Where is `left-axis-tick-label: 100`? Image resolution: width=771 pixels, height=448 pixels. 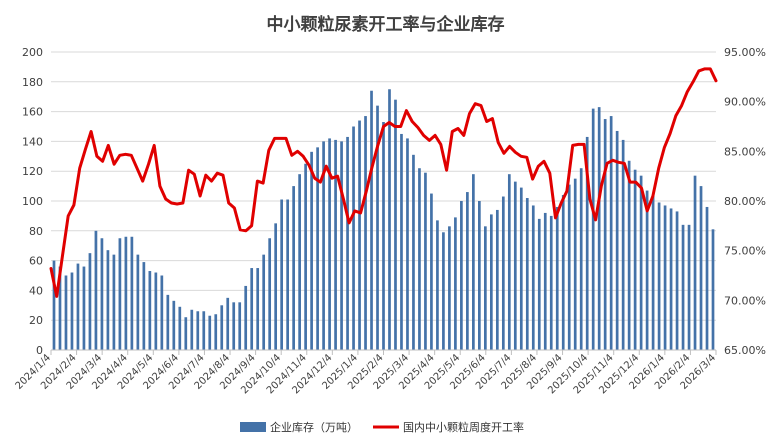 left-axis-tick-label: 100 is located at coordinates (32, 201).